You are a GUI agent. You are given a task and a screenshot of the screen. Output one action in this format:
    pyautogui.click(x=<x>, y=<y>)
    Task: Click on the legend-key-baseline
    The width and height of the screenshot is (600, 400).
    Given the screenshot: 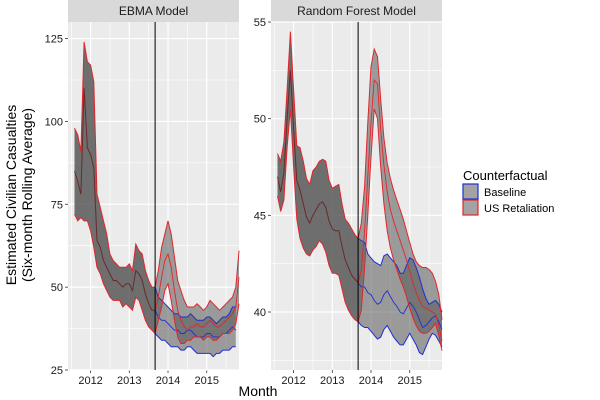 What is the action you would take?
    pyautogui.click(x=470, y=191)
    